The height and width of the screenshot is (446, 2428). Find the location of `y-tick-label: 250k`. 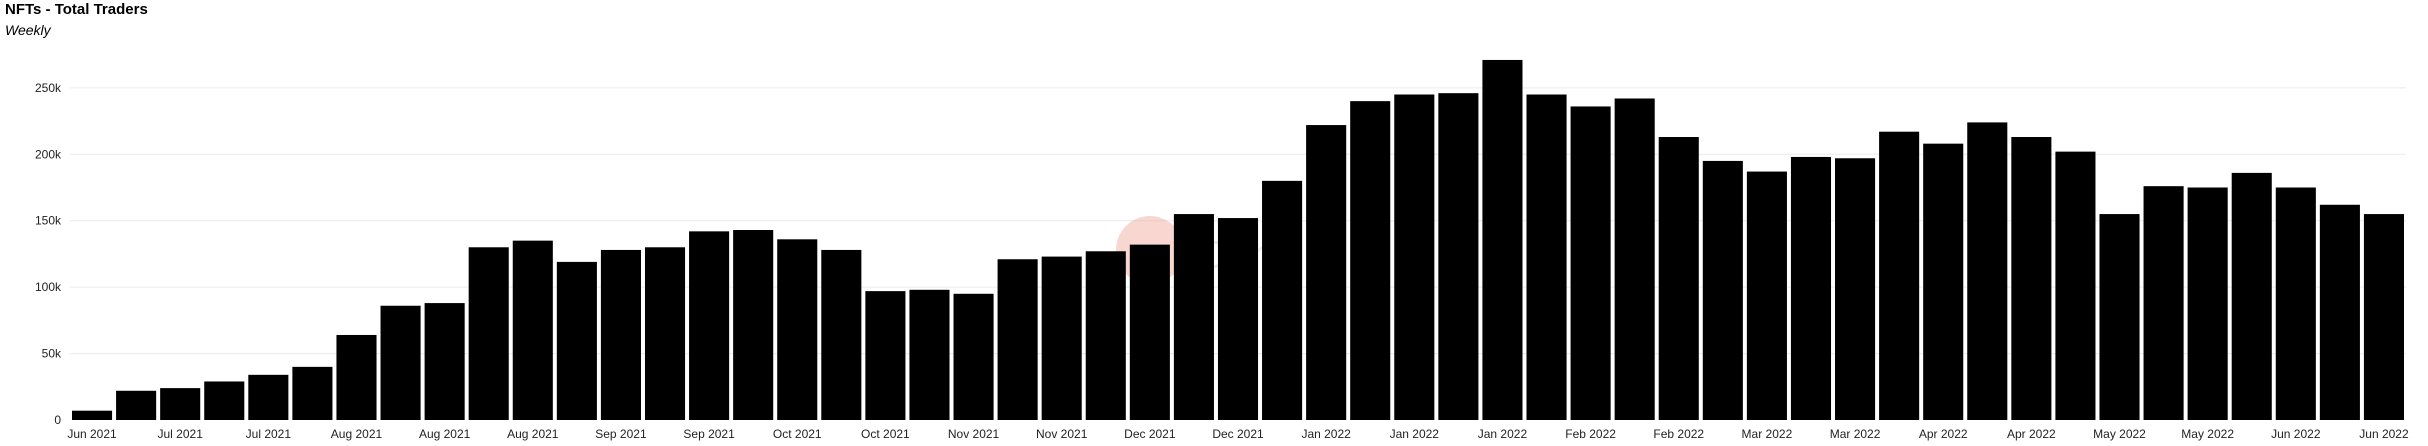

y-tick-label: 250k is located at coordinates (48, 88).